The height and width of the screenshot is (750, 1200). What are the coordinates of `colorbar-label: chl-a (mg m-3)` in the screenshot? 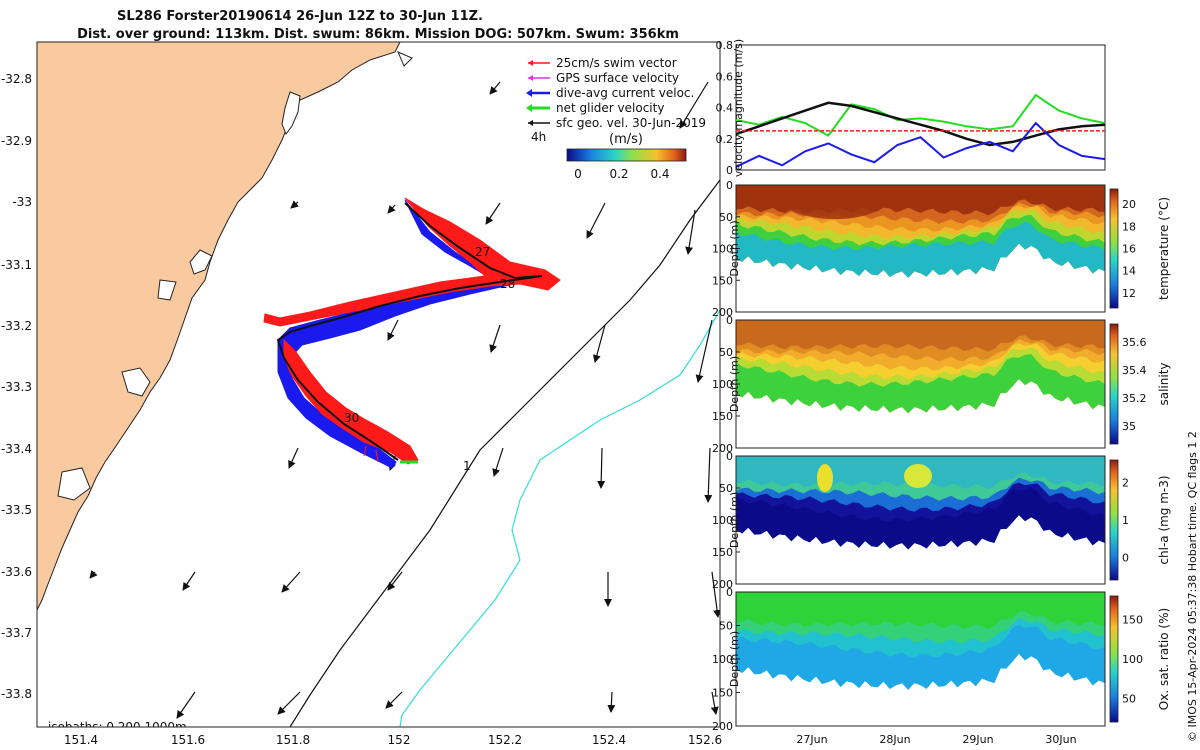 It's located at (1164, 519).